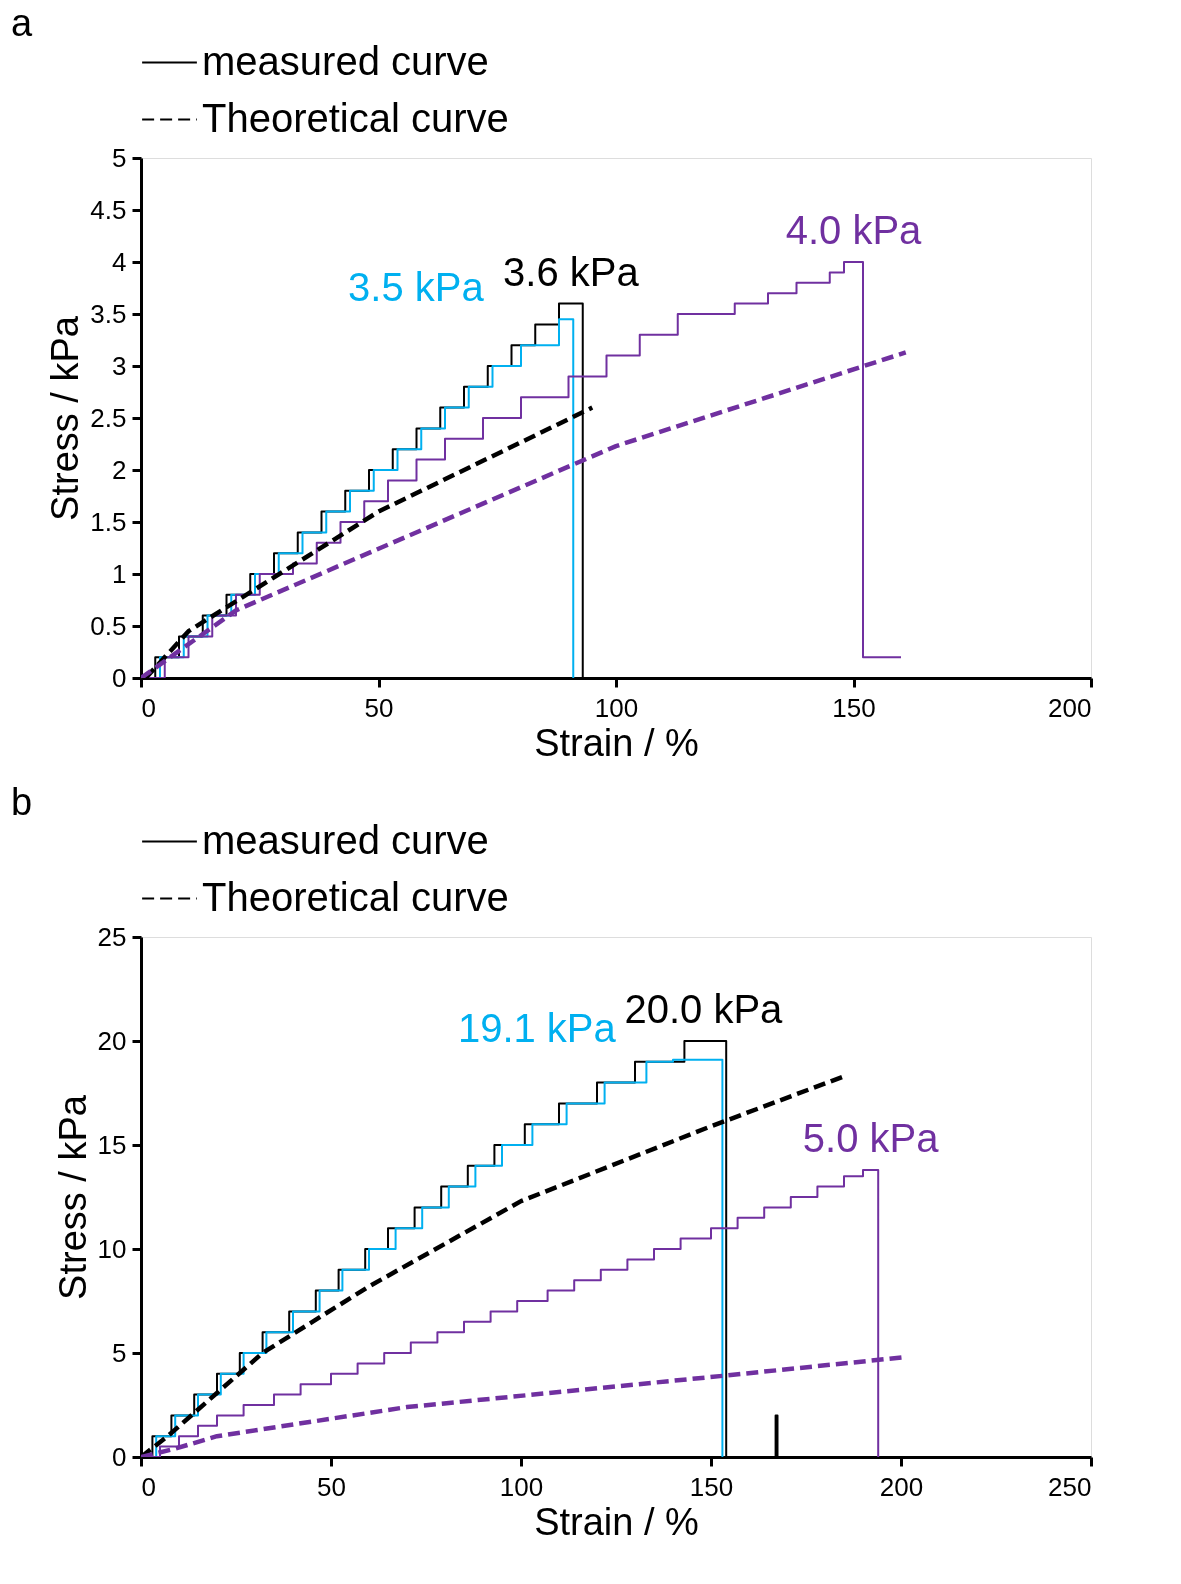 This screenshot has width=1181, height=1584. Describe the element at coordinates (119, 573) in the screenshot. I see `y-tick-label: 1` at that location.